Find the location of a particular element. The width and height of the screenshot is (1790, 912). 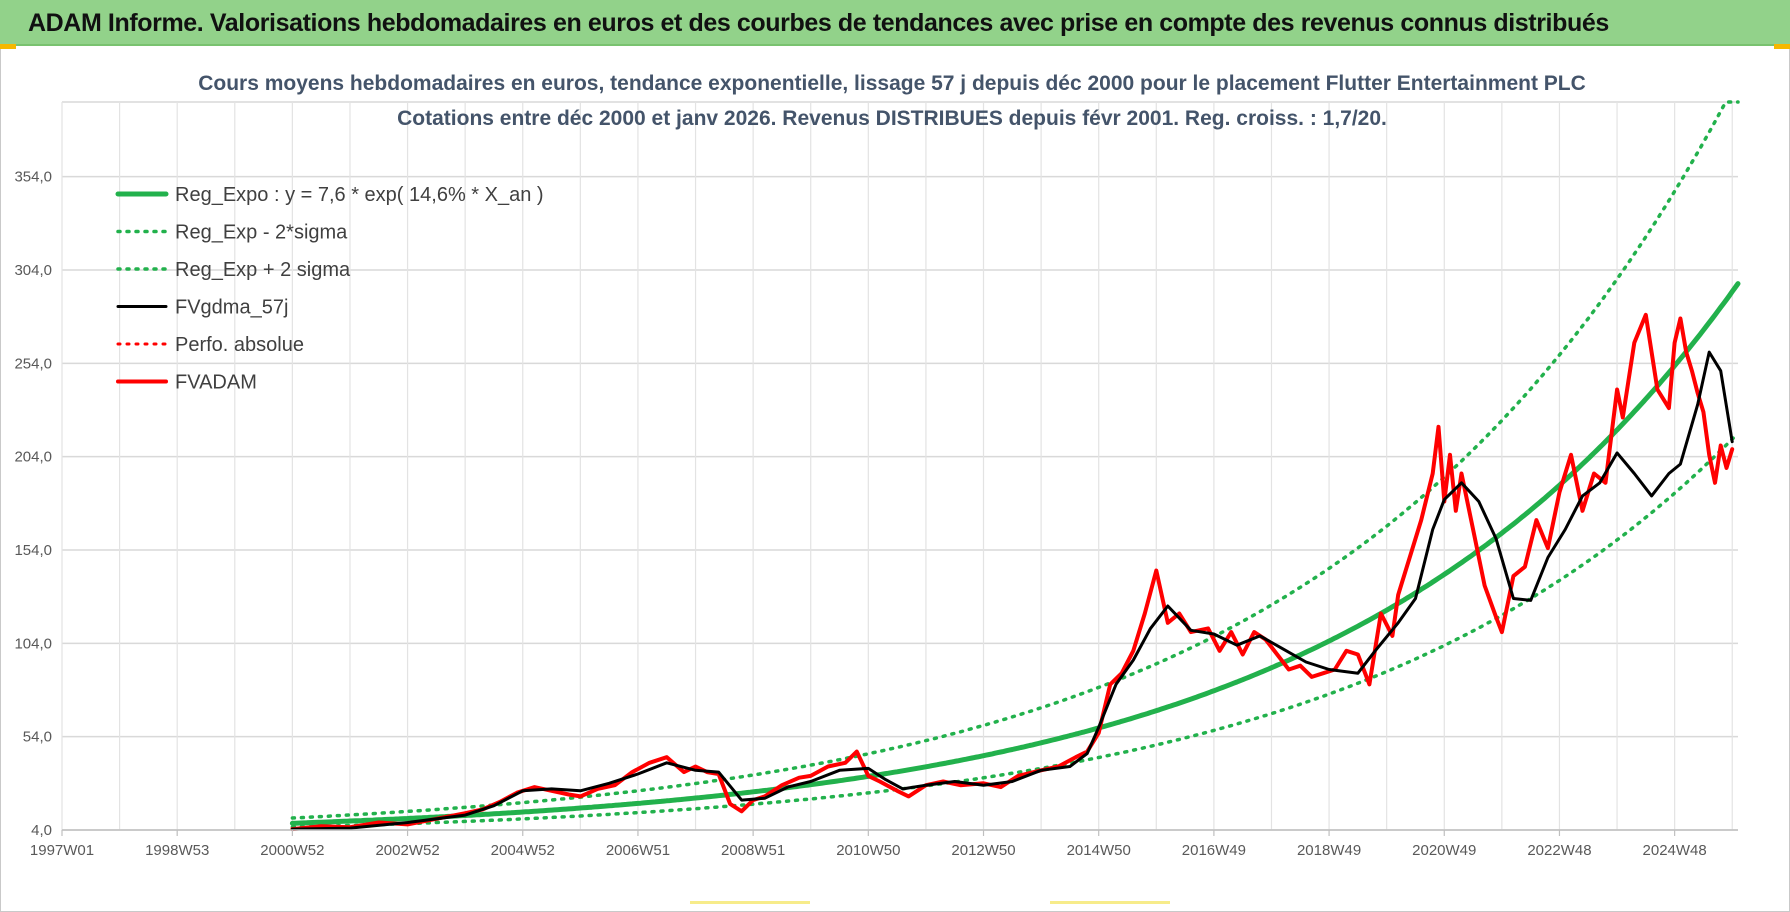

y-tick-label: 354,0 is located at coordinates (33, 177).